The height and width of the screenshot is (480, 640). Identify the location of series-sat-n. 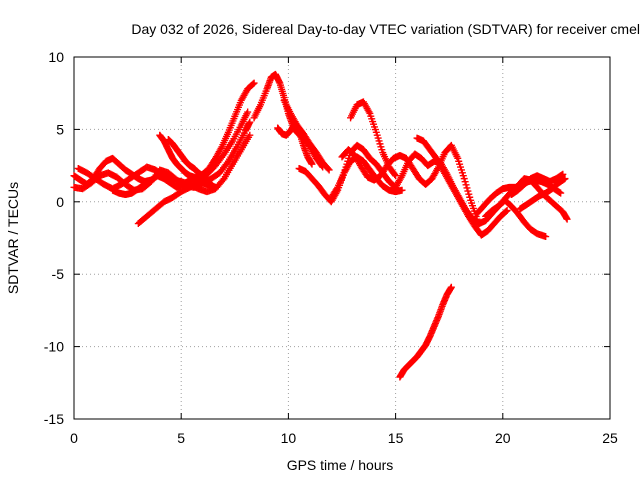
(366, 177).